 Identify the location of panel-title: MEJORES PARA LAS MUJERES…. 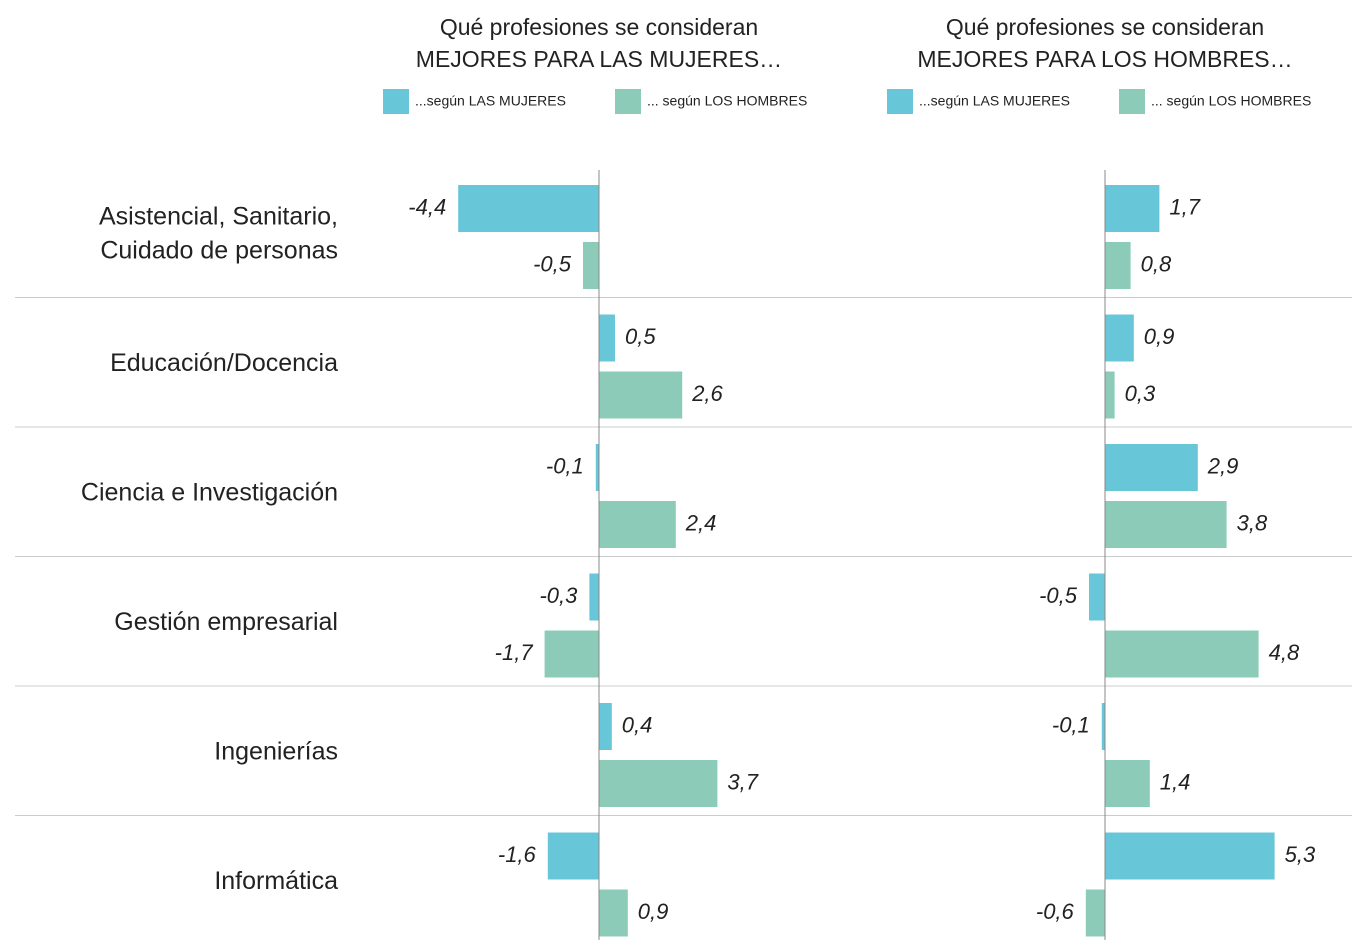
(599, 59).